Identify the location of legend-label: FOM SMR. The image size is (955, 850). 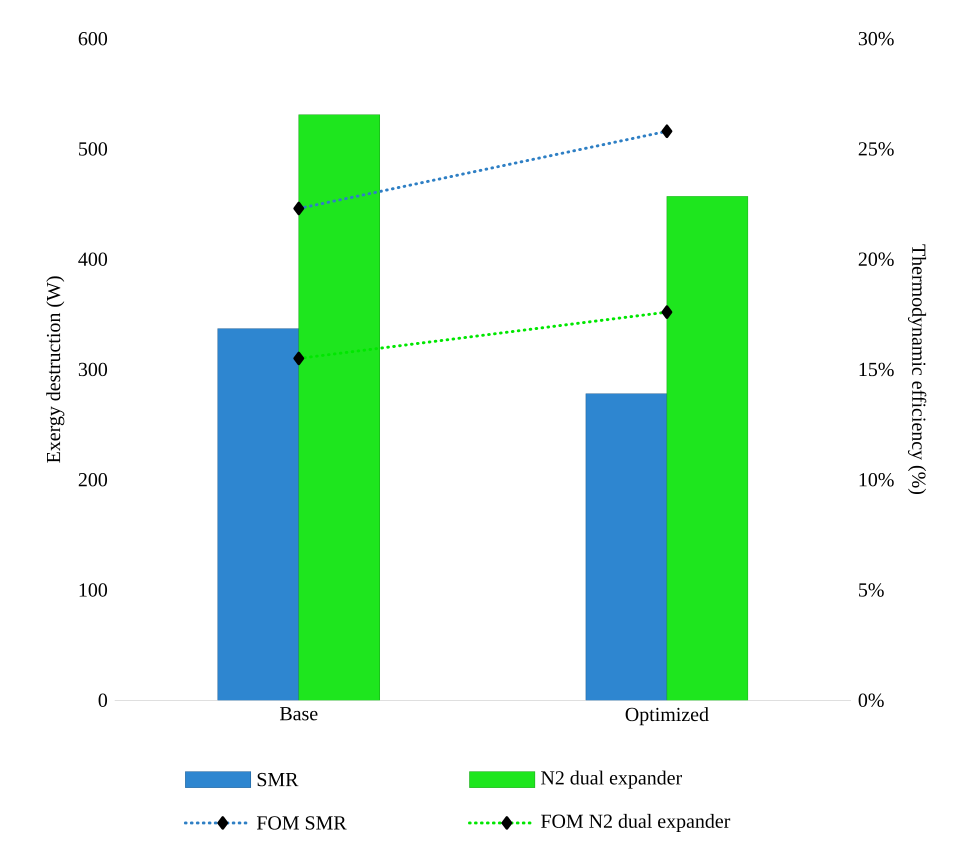
(301, 823).